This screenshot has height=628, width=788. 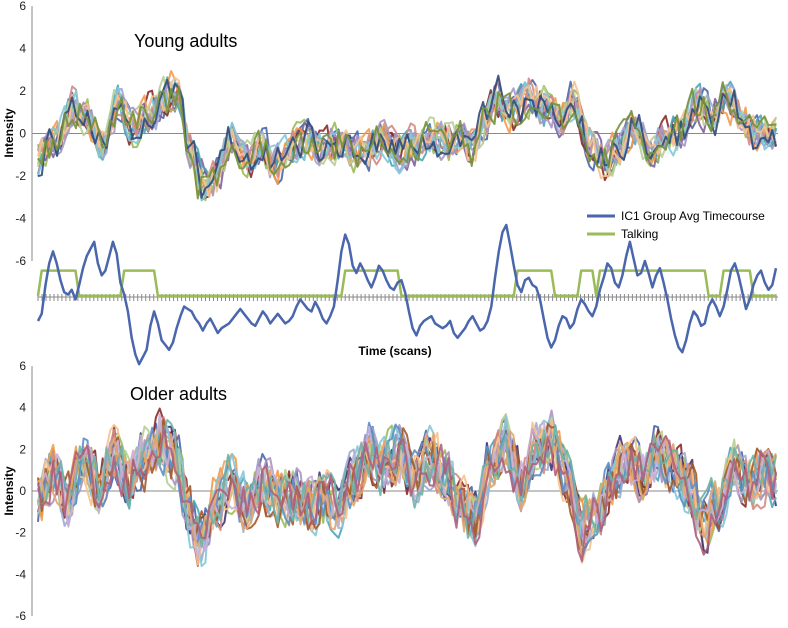 I want to click on older-y-tick-label: 2, so click(x=22, y=449).